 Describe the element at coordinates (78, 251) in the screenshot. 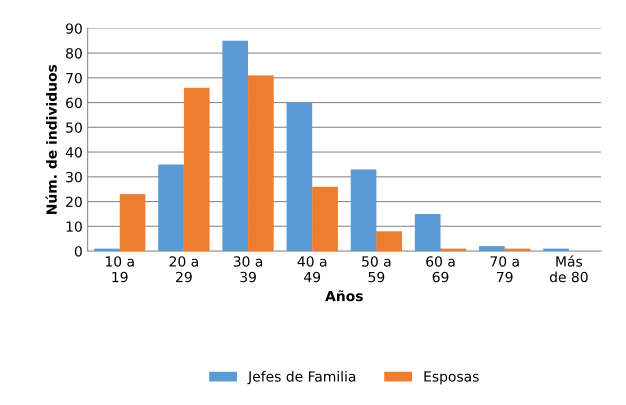

I see `y-tick-label: 0` at that location.